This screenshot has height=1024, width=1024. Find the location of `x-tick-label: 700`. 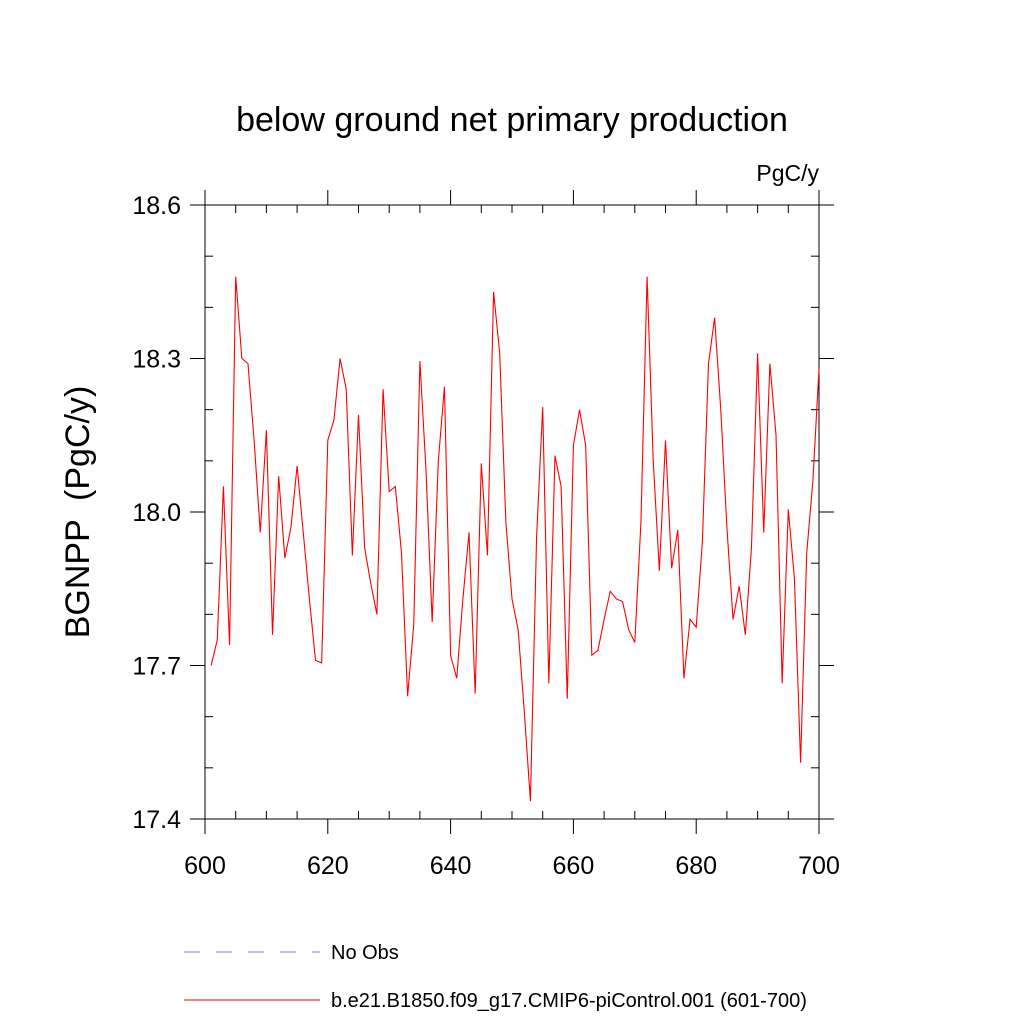

x-tick-label: 700 is located at coordinates (819, 866).